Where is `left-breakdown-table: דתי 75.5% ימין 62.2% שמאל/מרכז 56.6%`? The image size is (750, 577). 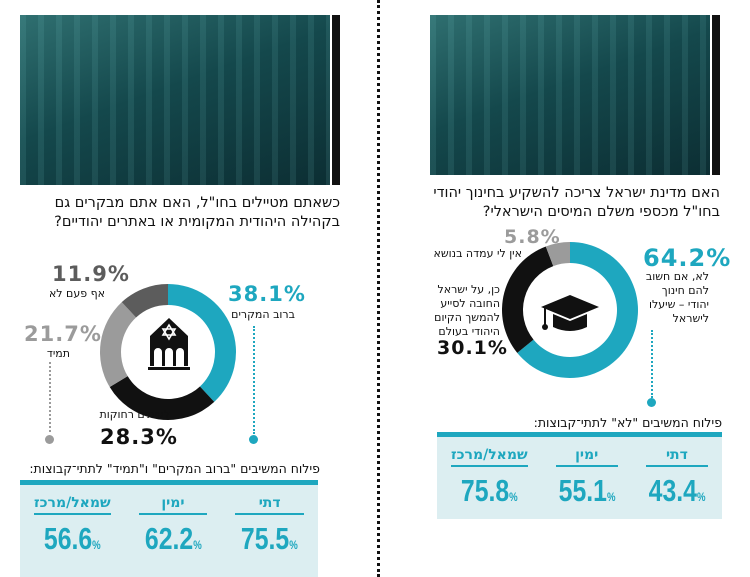 left-breakdown-table: דתי 75.5% ימין 62.2% שמאל/מרכז 56.6% is located at coordinates (169, 528).